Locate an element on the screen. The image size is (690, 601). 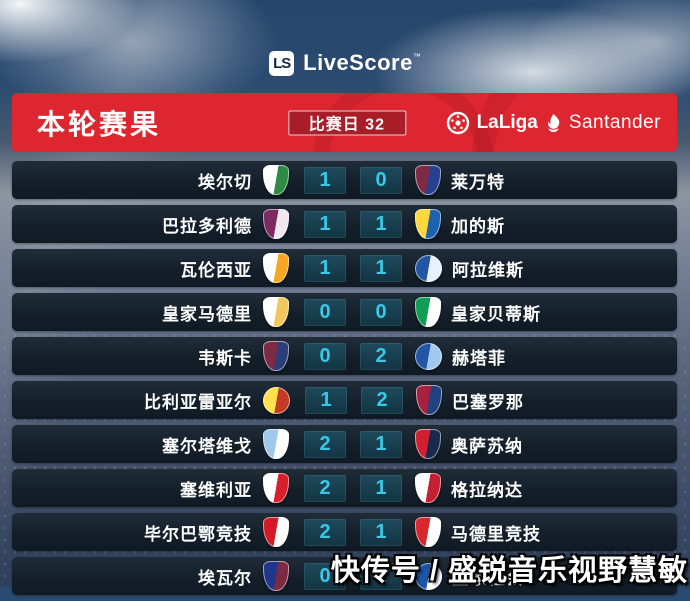
santander-flame-icon is located at coordinates (553, 122).